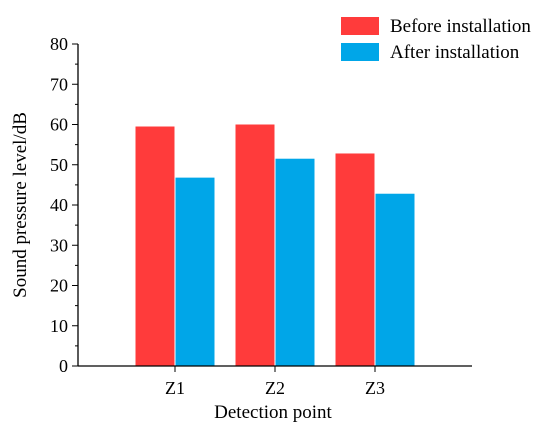 This screenshot has height=436, width=550. Describe the element at coordinates (59, 165) in the screenshot. I see `y-tick-label: 50` at that location.